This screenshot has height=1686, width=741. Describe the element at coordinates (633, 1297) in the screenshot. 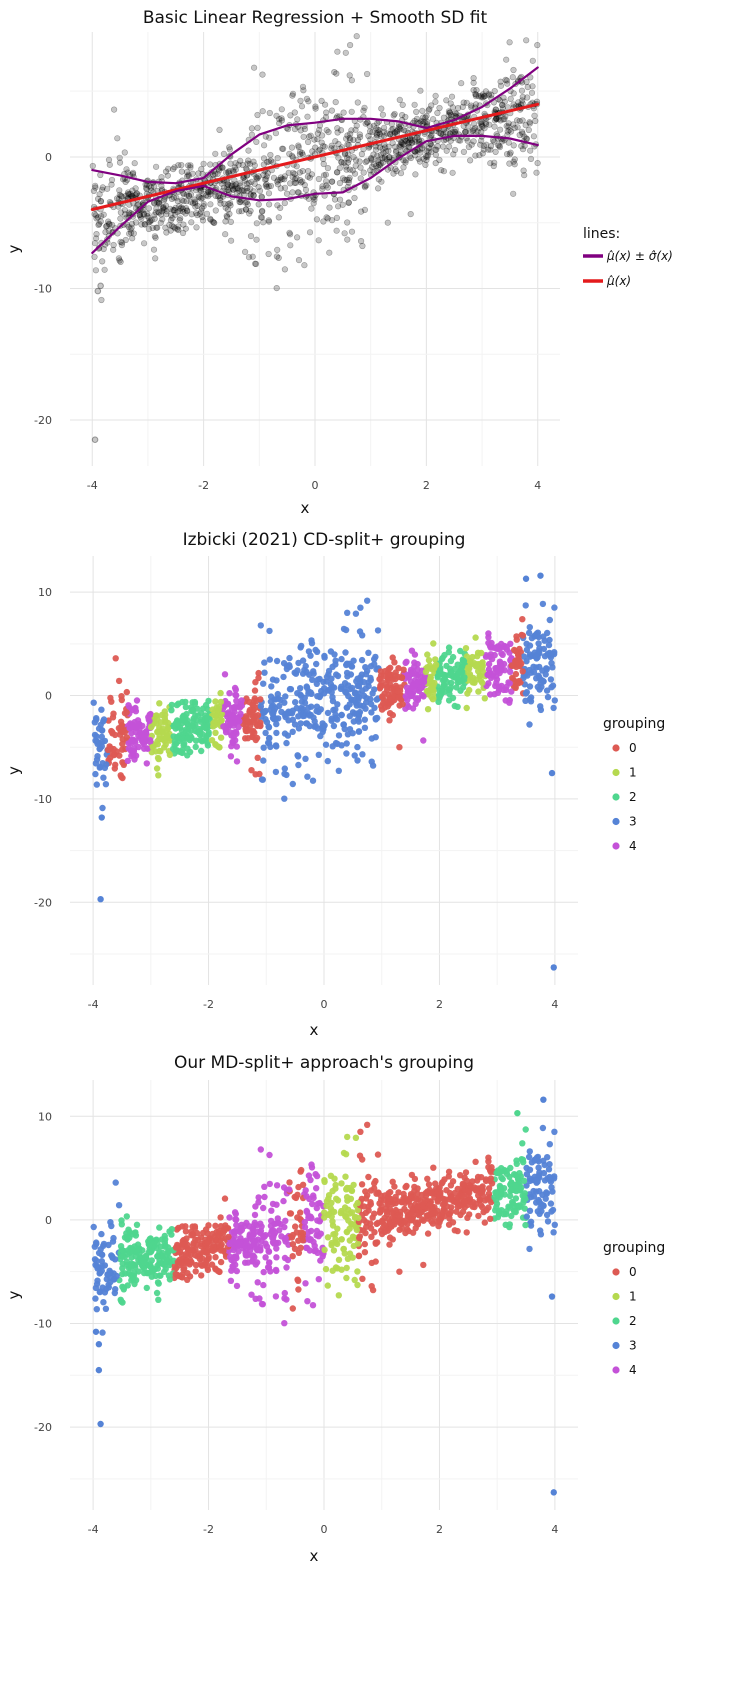

I see `legend-label: 1` at that location.